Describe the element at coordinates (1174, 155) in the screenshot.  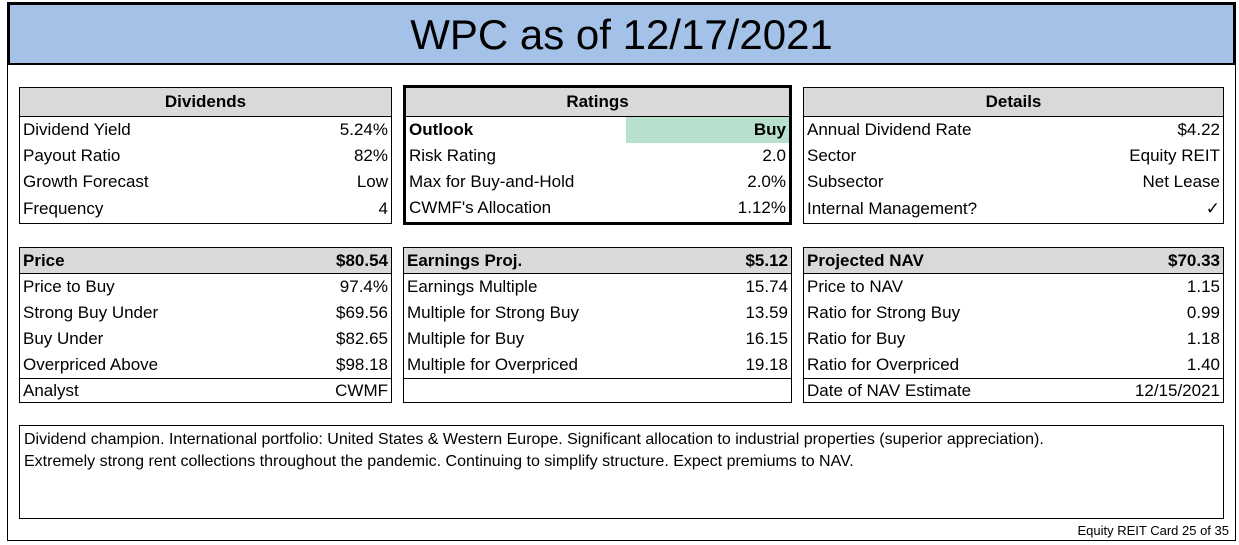
I see `row-value: Equity REIT` at that location.